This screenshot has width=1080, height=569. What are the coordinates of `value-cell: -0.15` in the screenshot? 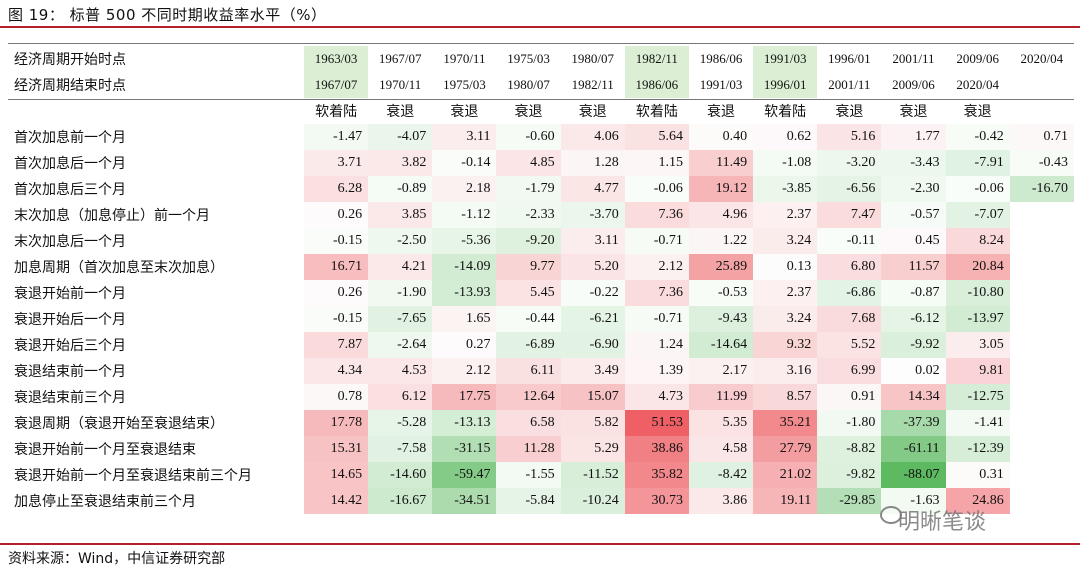 It's located at (336, 241).